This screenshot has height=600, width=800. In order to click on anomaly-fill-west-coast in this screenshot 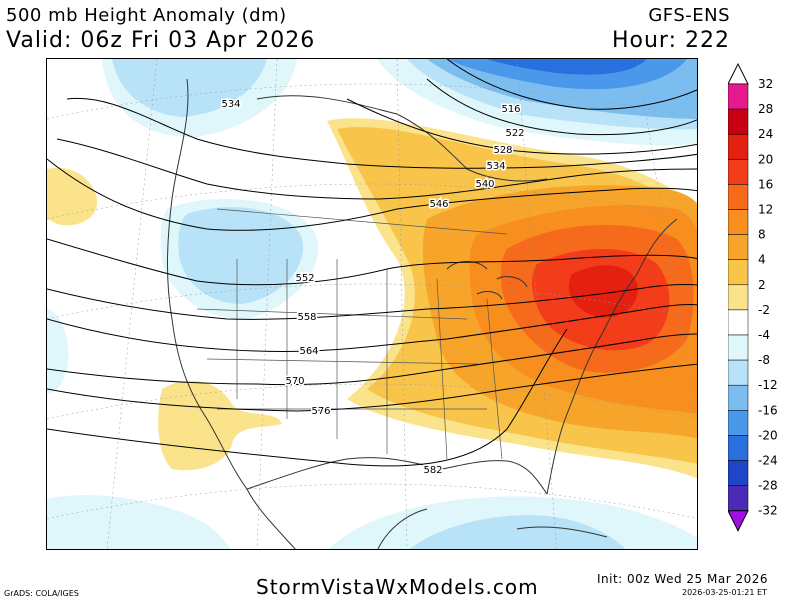, I will do `click(72, 196)`.